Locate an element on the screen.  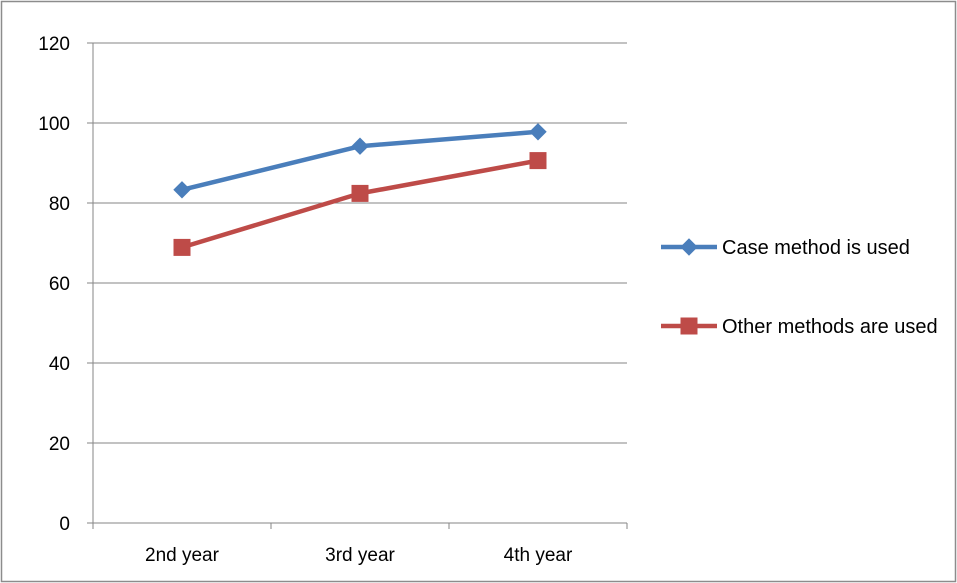
y-tick-label: 0 is located at coordinates (64, 524).